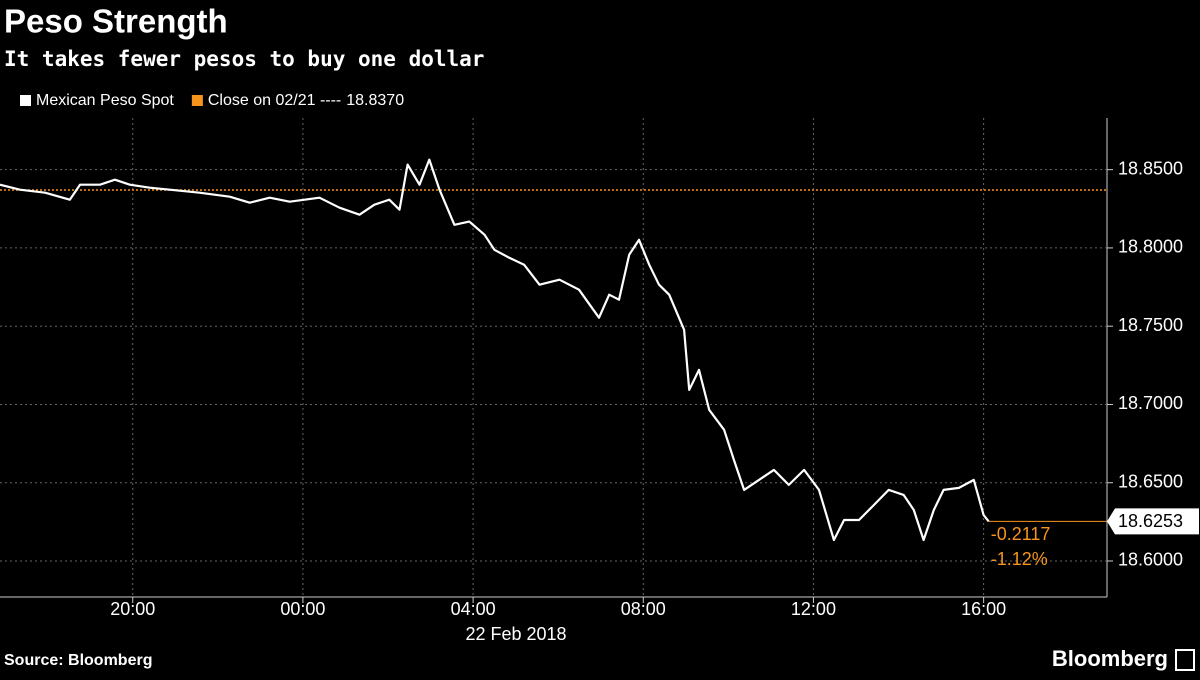  Describe the element at coordinates (105, 100) in the screenshot. I see `legend-label: Mexican Peso Spot` at that location.